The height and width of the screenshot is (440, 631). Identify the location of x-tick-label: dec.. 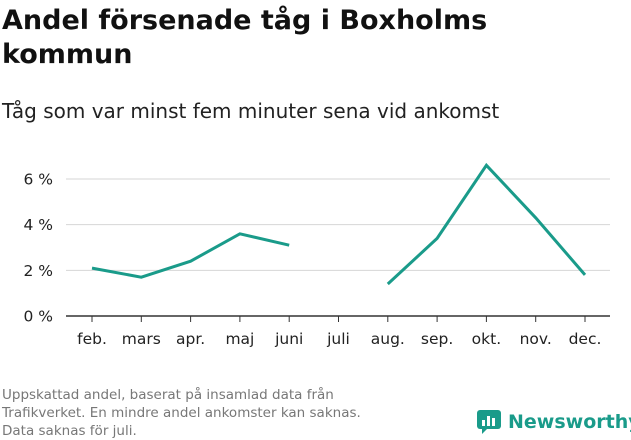
(585, 339).